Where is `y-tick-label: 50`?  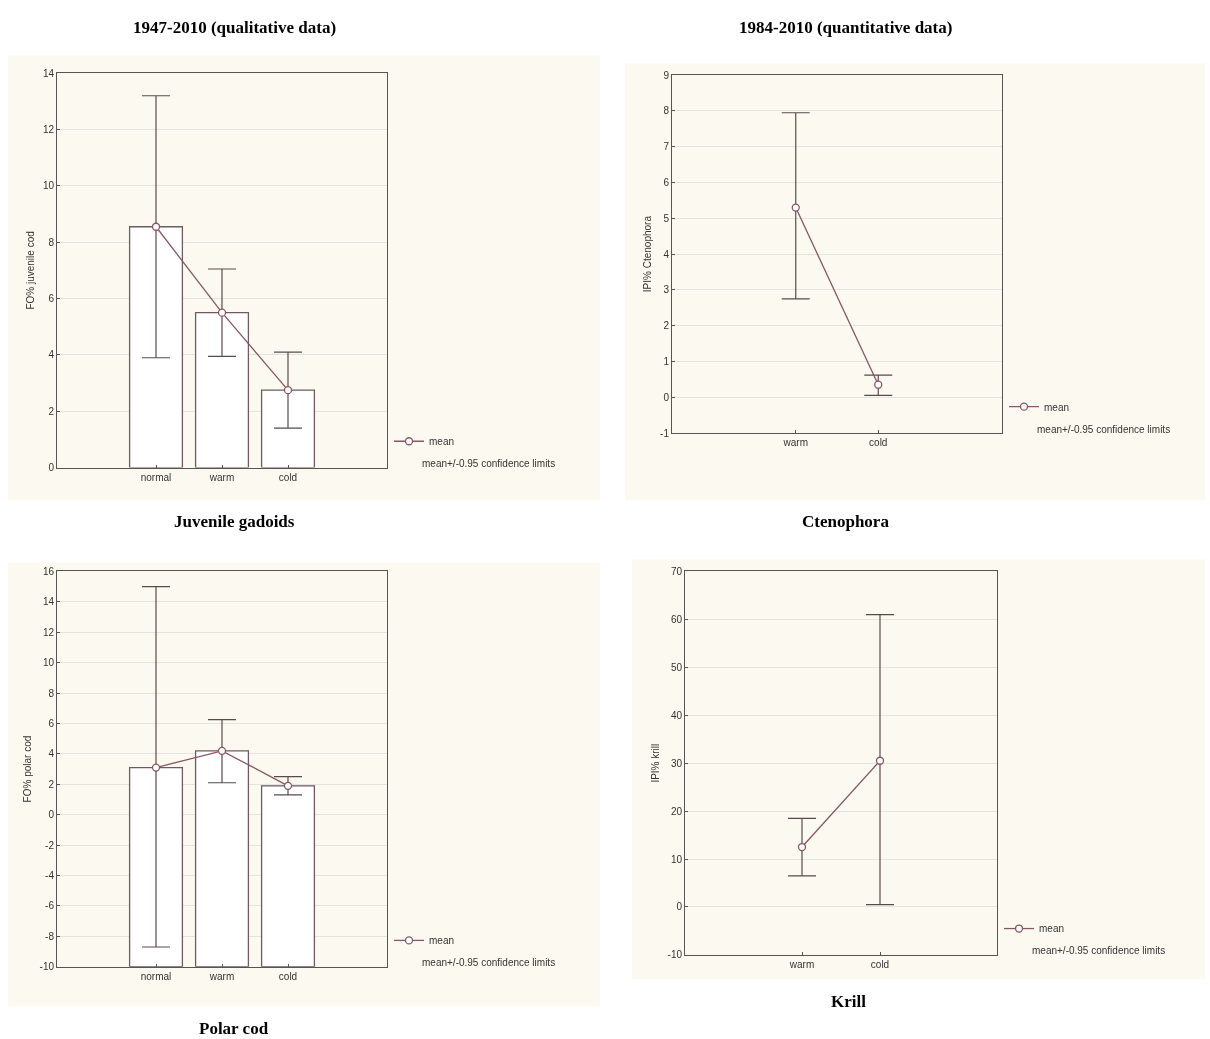
y-tick-label: 50 is located at coordinates (676, 667).